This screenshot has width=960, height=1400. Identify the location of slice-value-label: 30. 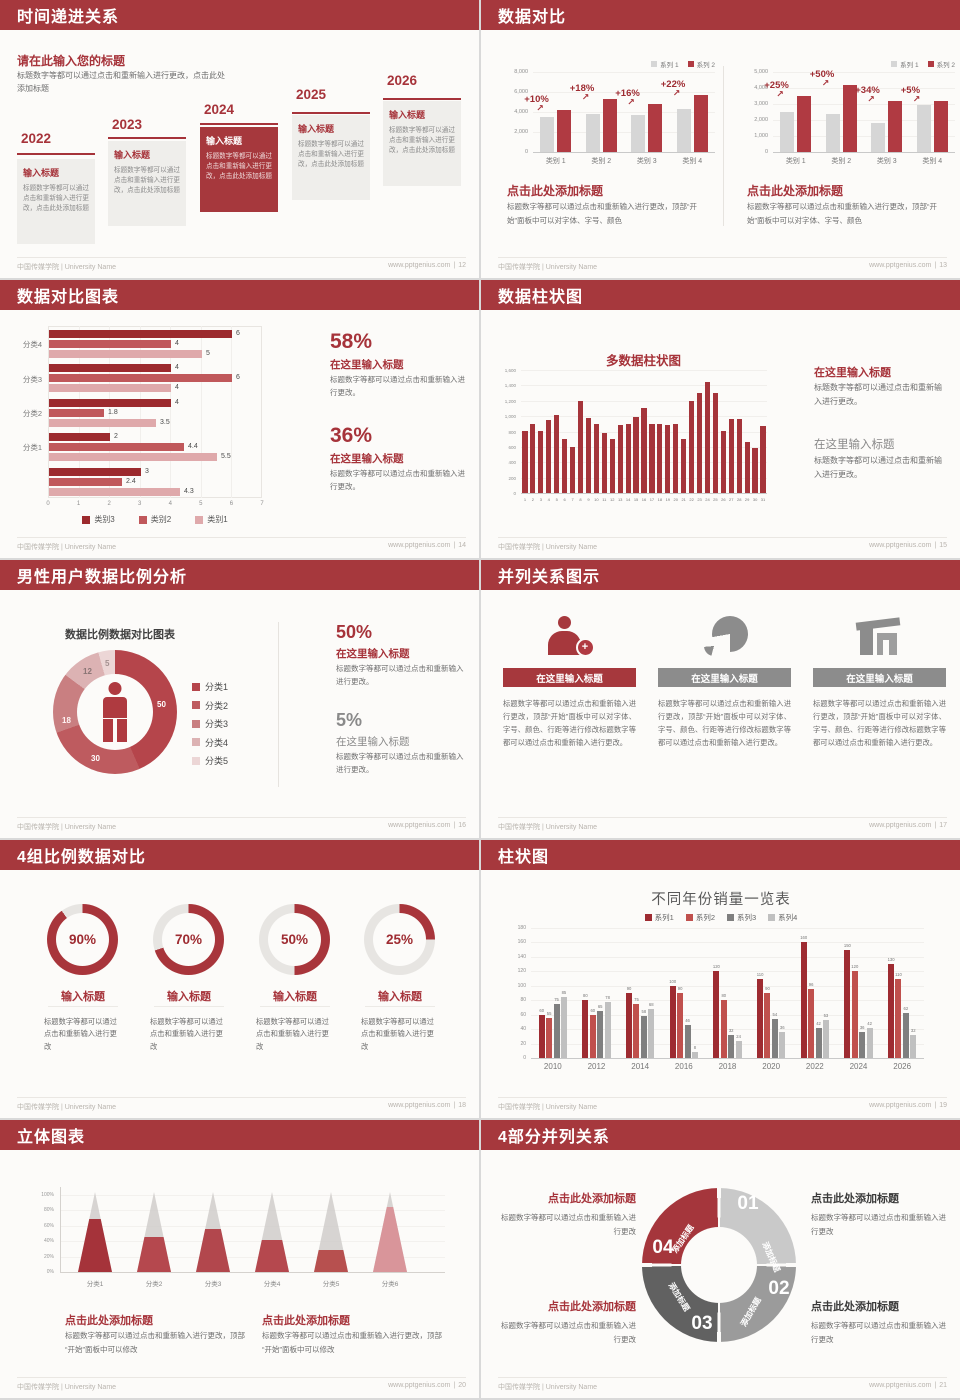
(95, 758).